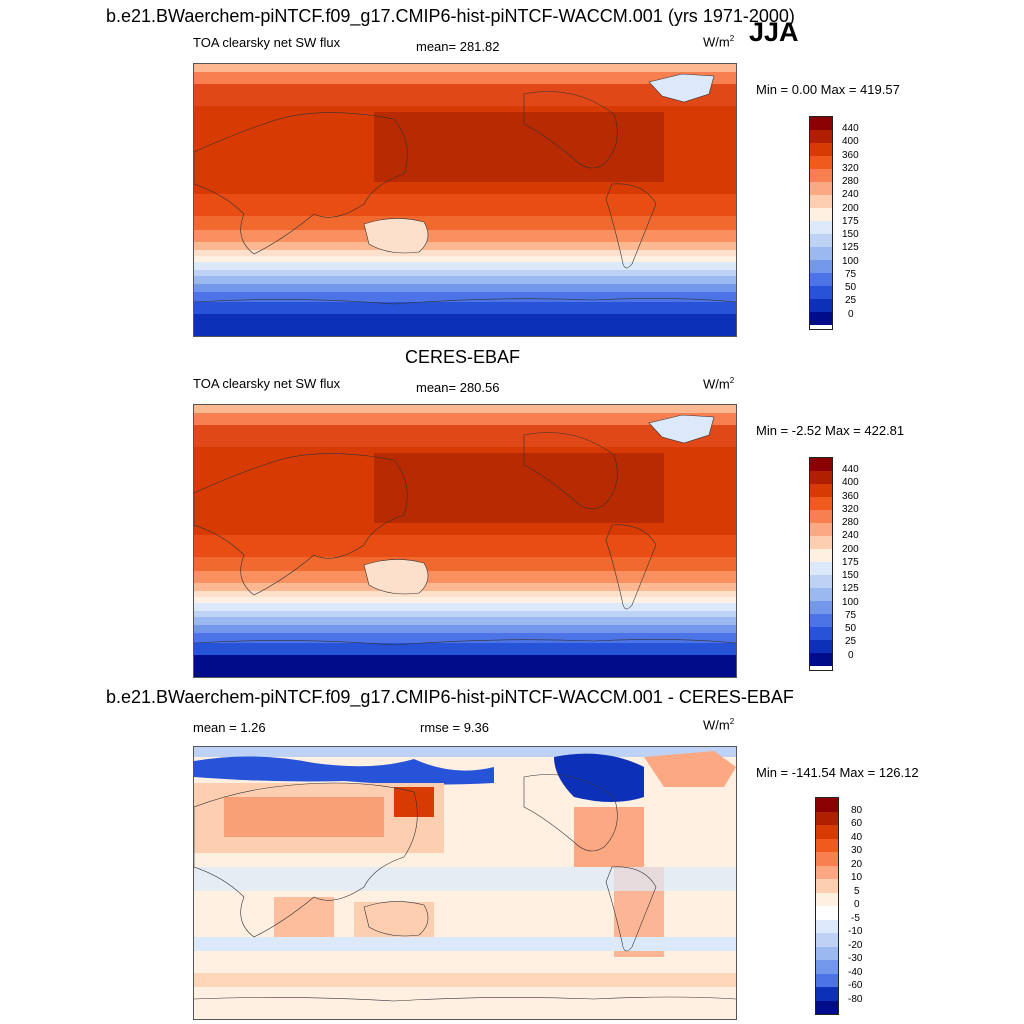  I want to click on panel3-map, so click(465, 883).